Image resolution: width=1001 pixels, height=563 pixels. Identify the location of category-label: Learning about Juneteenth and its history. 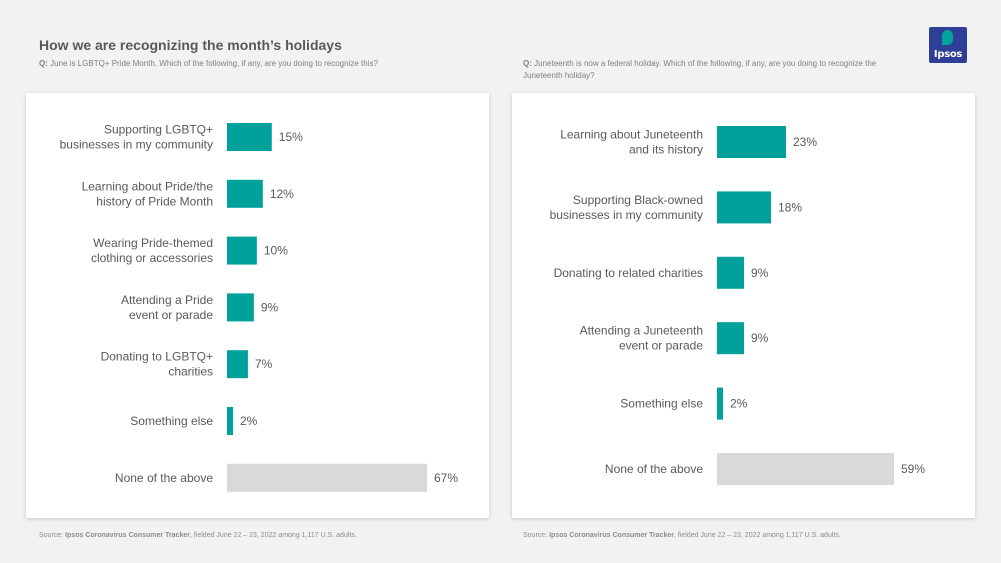
(631, 142).